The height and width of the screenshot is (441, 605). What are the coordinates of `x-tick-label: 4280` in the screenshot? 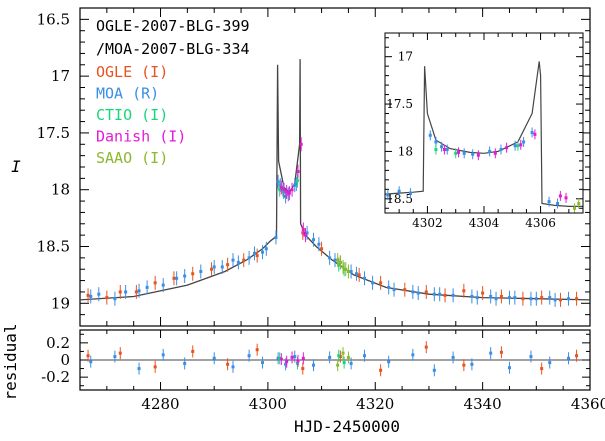 It's located at (160, 404).